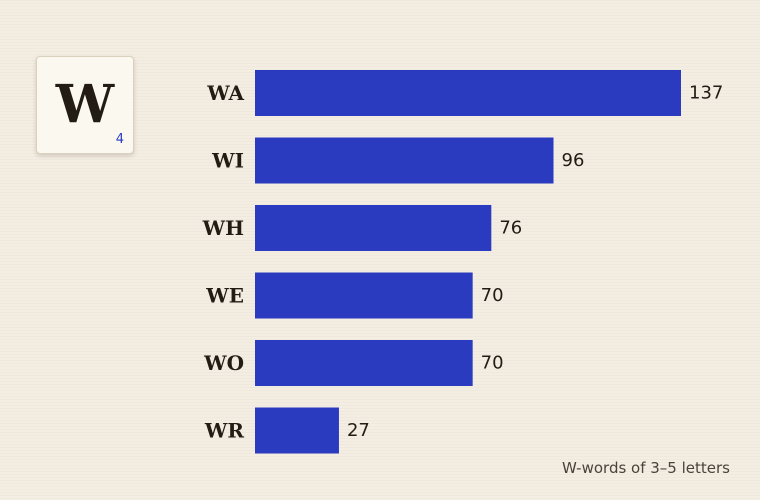 Image resolution: width=760 pixels, height=500 pixels. Describe the element at coordinates (468, 93) in the screenshot. I see `bar-wa` at that location.